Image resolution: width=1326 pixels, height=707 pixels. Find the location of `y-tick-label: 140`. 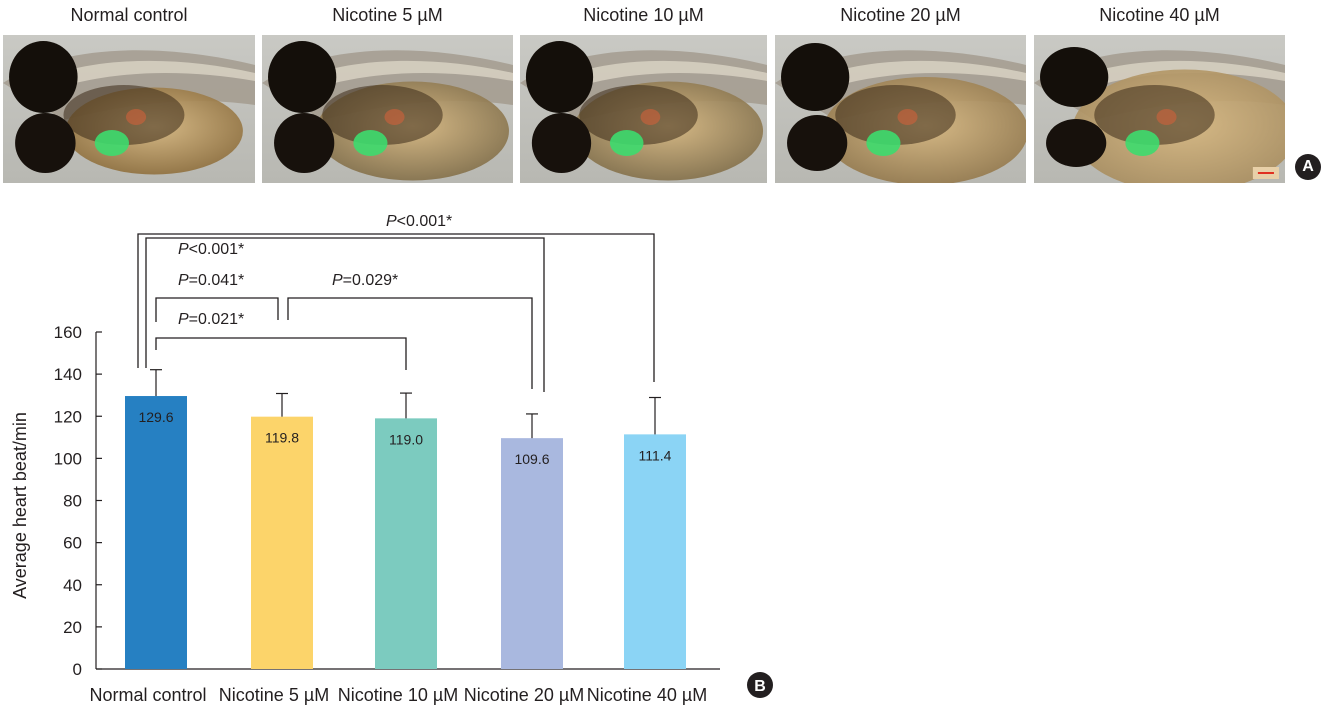

y-tick-label: 140 is located at coordinates (68, 374).